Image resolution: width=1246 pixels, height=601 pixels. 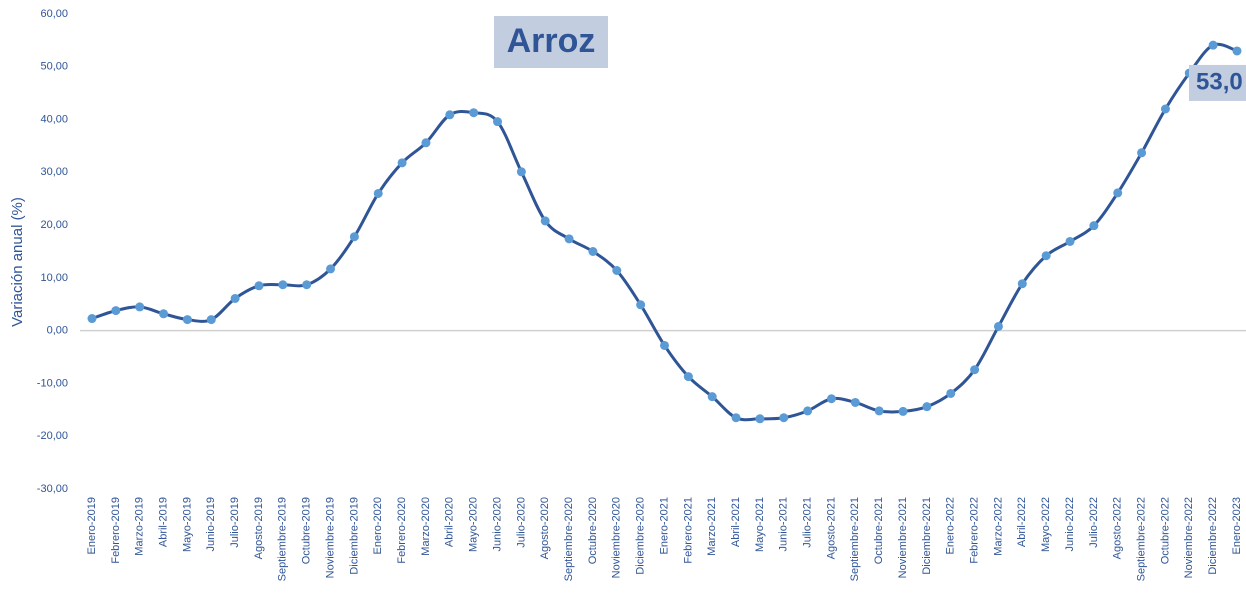 I want to click on y-tick-label: 50,00, so click(x=54, y=67).